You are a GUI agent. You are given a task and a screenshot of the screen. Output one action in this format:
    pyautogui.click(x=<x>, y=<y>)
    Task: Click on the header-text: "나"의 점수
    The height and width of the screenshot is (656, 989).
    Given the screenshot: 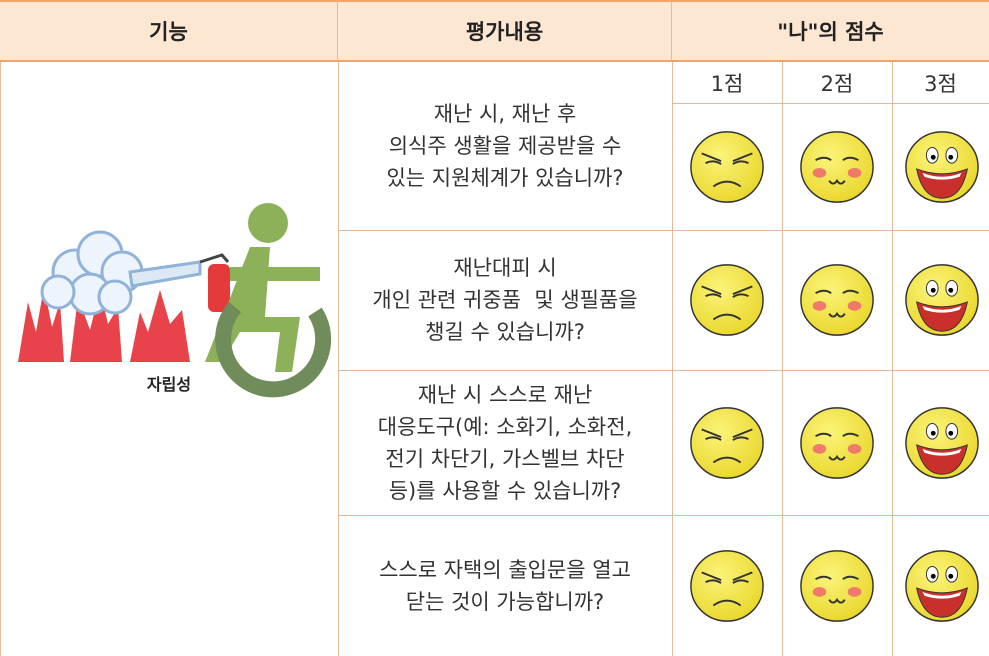 What is the action you would take?
    pyautogui.click(x=830, y=32)
    